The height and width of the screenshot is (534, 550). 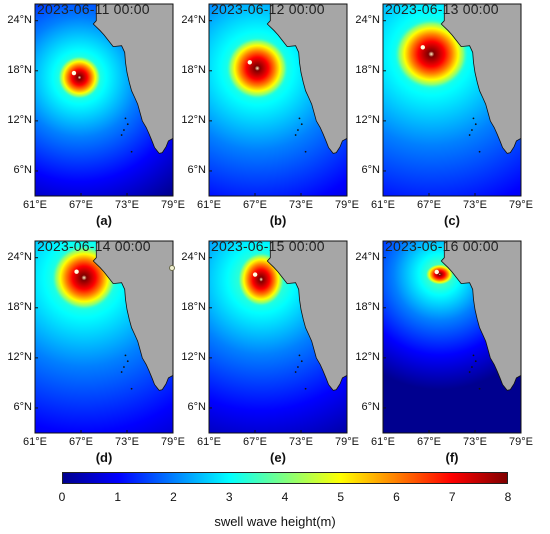 I want to click on panel-label: (b), so click(x=278, y=220).